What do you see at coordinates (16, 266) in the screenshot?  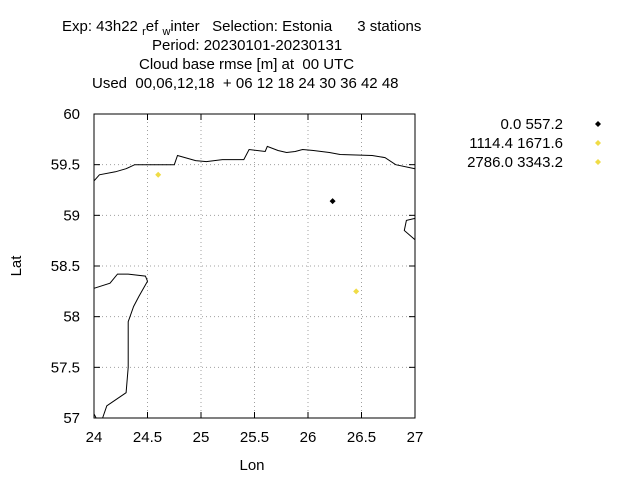 I see `y-axis-label: Lat` at bounding box center [16, 266].